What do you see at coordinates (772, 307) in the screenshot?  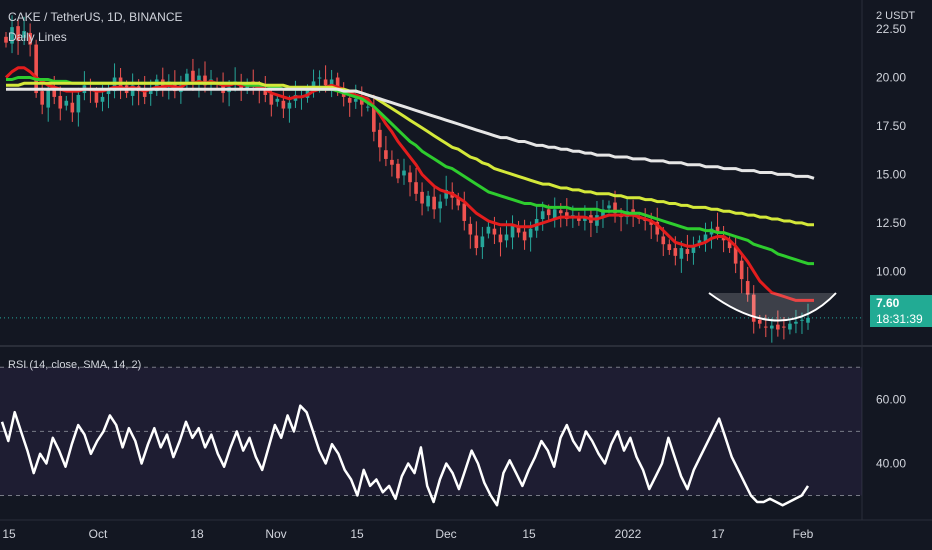 I see `rounding-bottom-arc` at bounding box center [772, 307].